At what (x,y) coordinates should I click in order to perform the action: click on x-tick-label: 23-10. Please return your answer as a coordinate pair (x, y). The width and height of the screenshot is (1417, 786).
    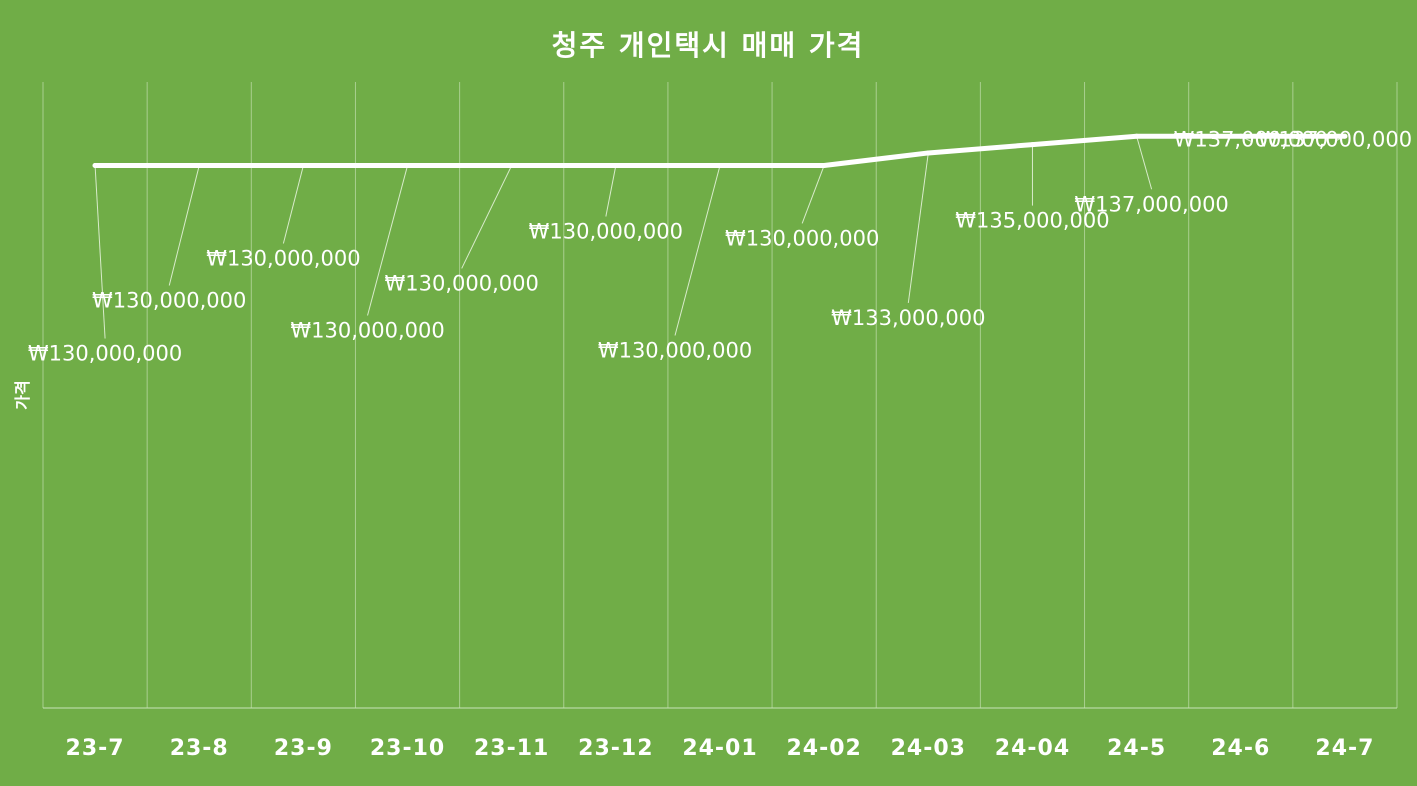
    Looking at the image, I should click on (407, 748).